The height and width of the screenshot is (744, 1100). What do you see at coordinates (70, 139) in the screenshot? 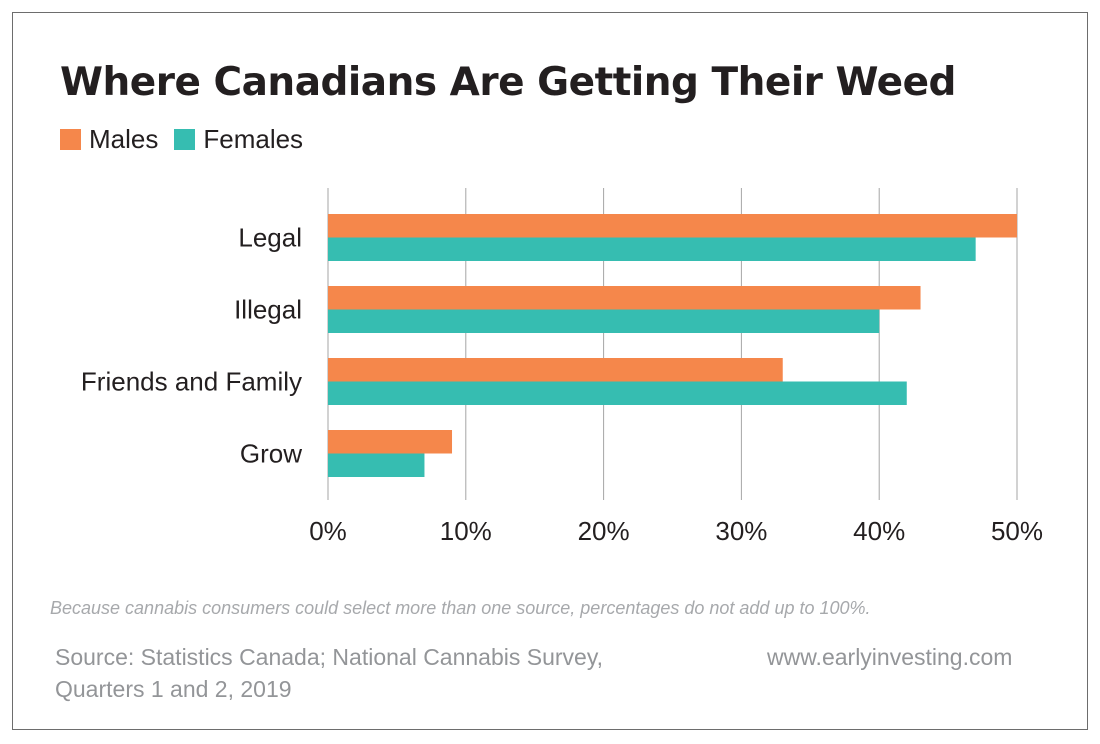
I see `legend-swatch-males` at bounding box center [70, 139].